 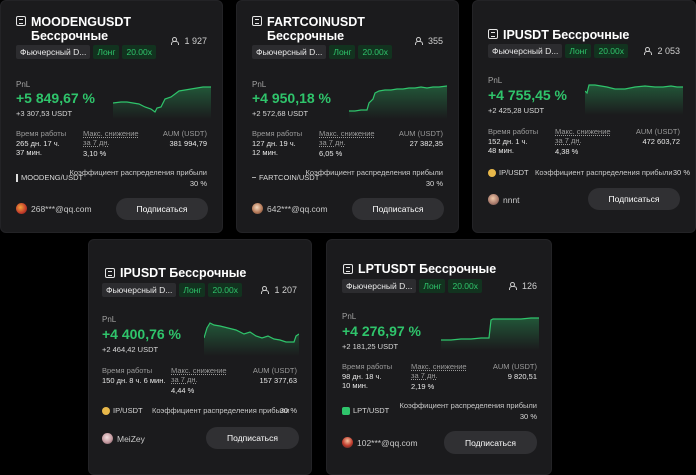 I want to click on followers-count: 126, so click(x=522, y=286).